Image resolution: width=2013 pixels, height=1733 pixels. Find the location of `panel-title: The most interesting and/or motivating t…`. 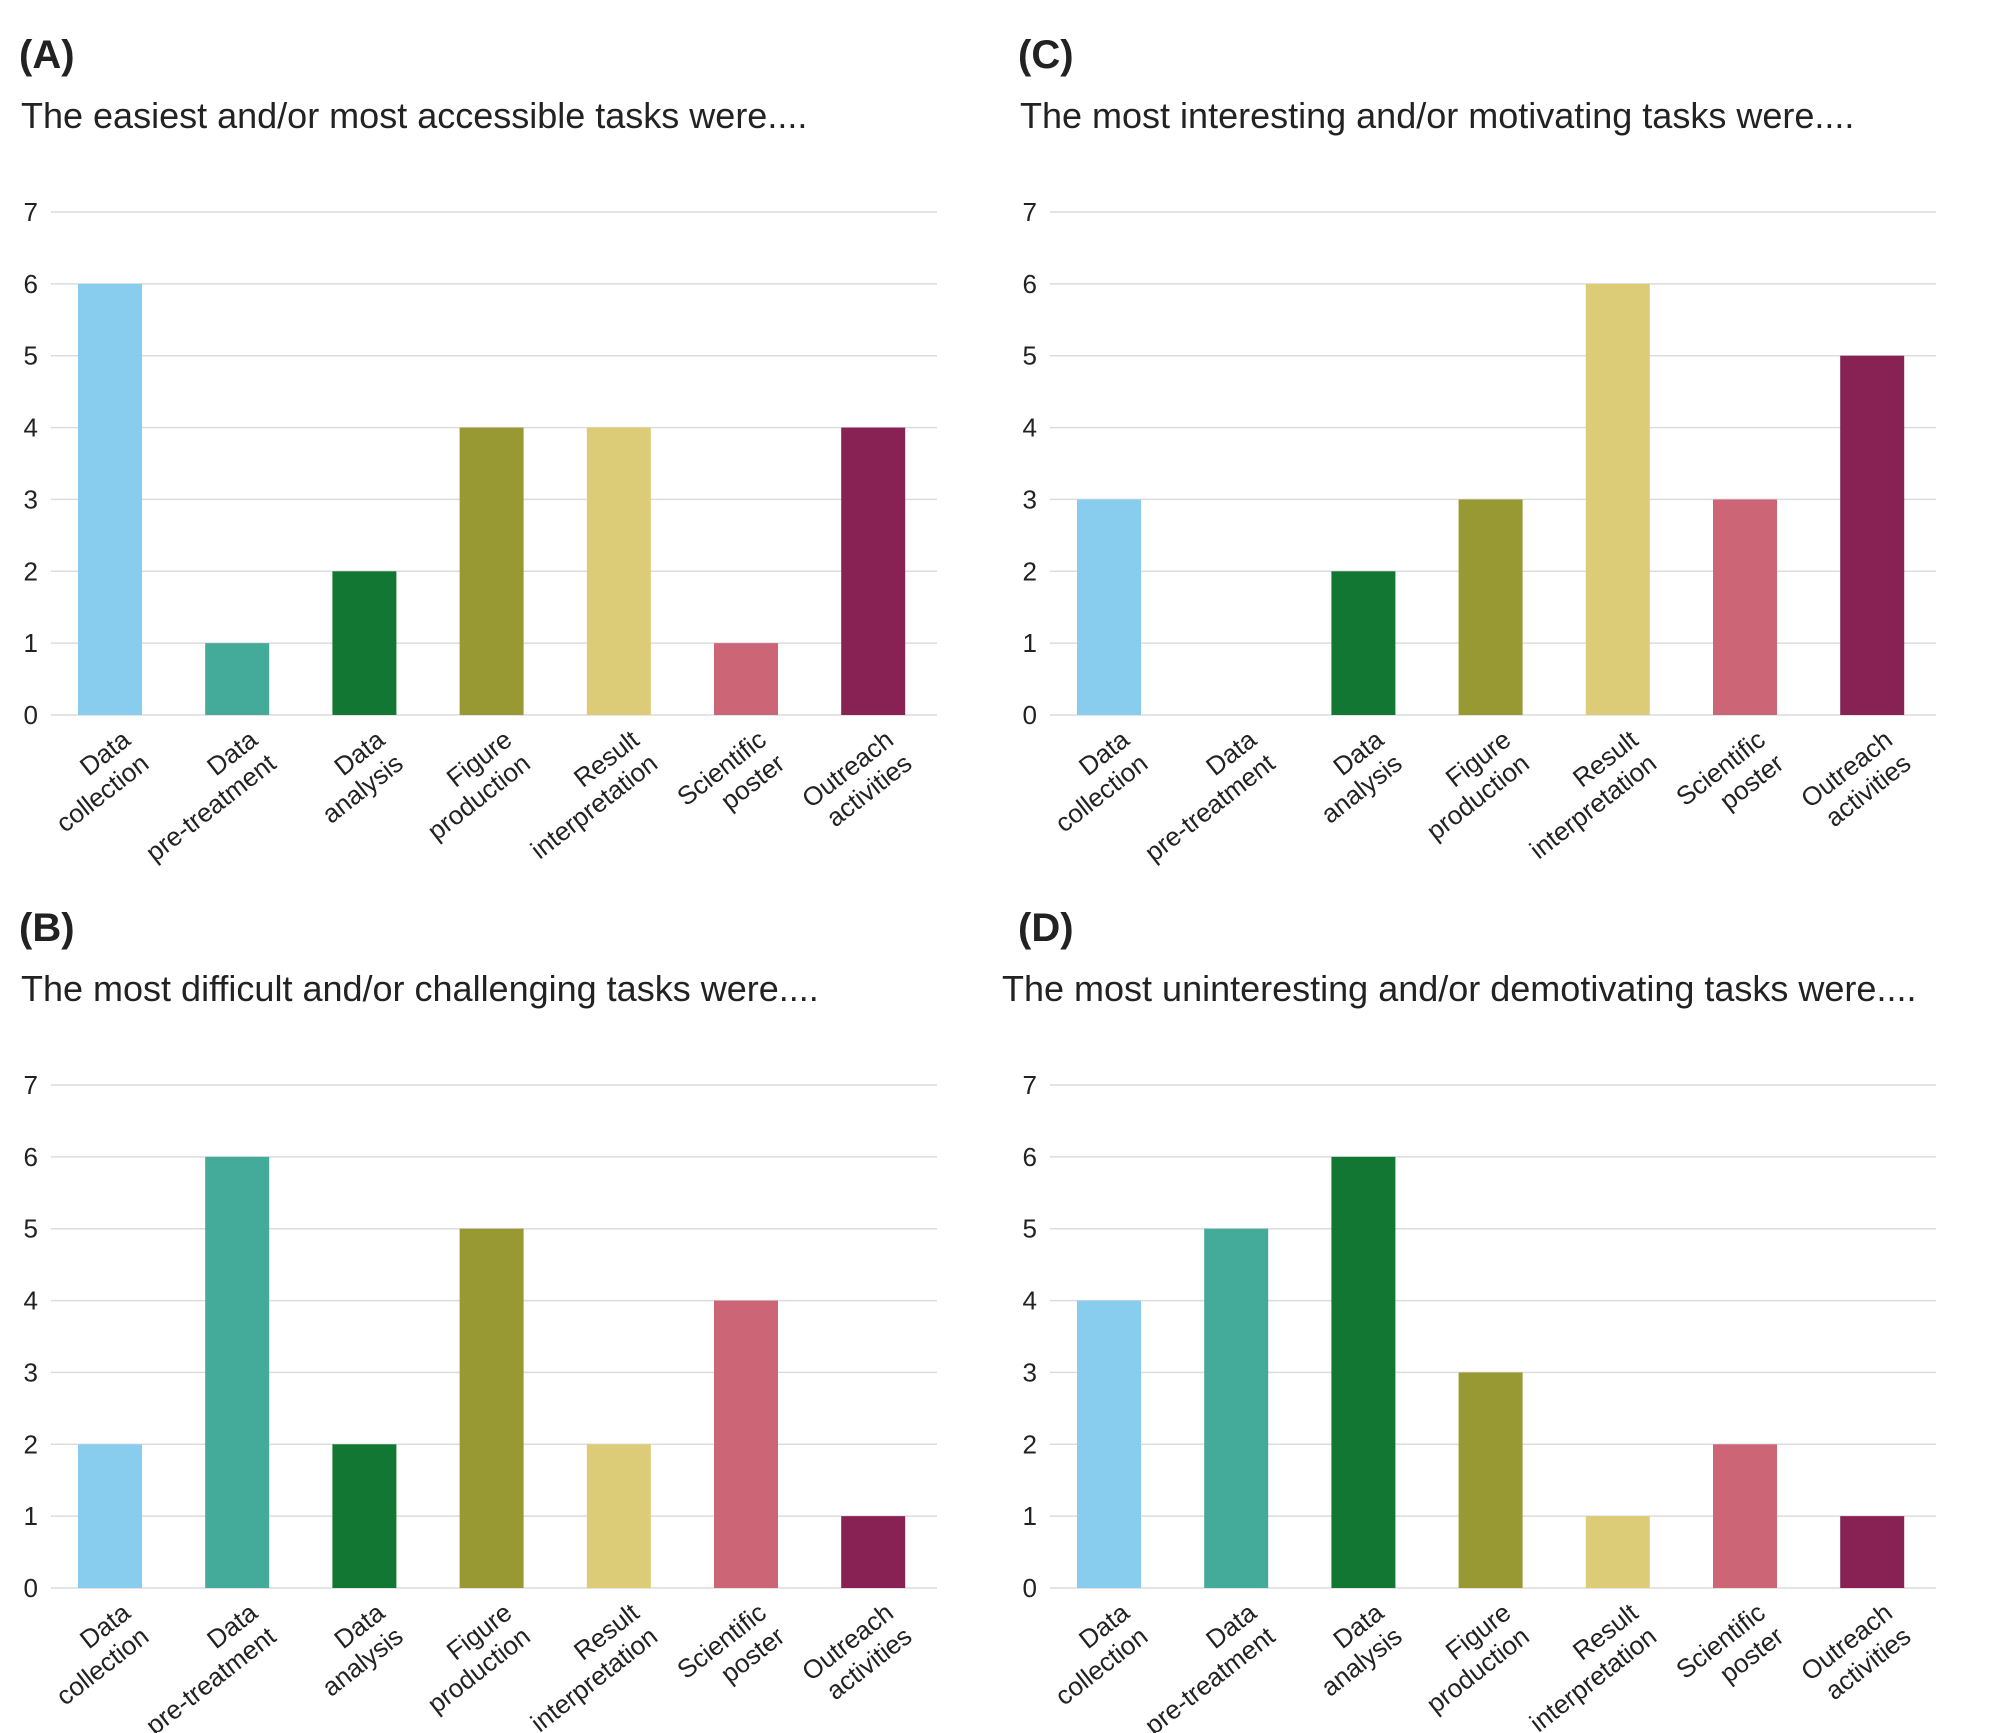

panel-title: The most interesting and/or motivating t… is located at coordinates (1437, 115).